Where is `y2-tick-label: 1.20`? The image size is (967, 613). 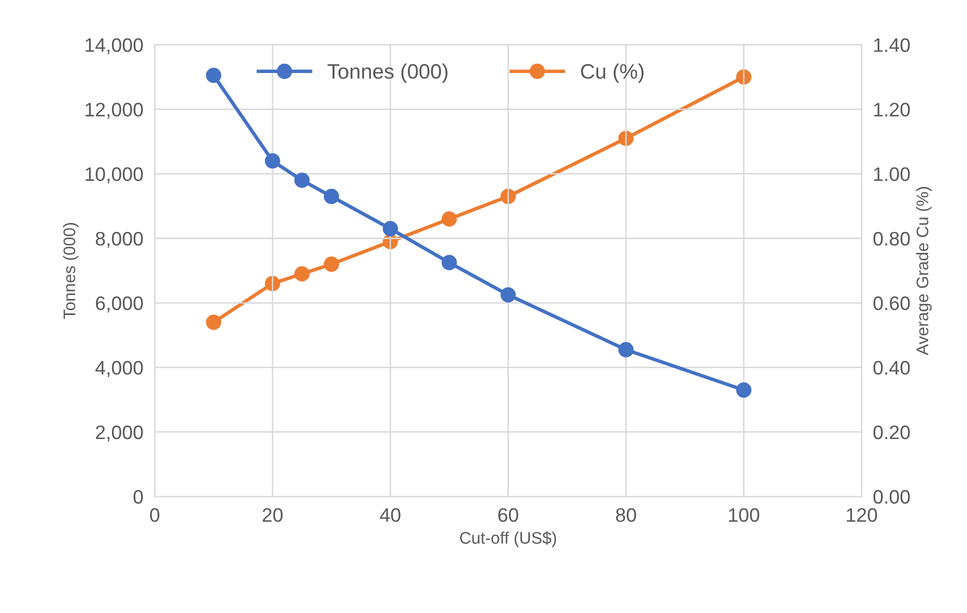
y2-tick-label: 1.20 is located at coordinates (892, 109).